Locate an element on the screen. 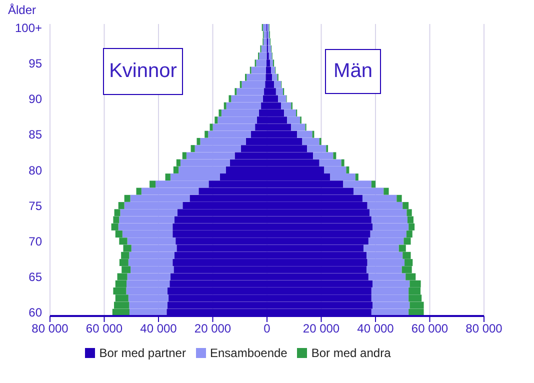  y-tick-label: 65 is located at coordinates (35, 277).